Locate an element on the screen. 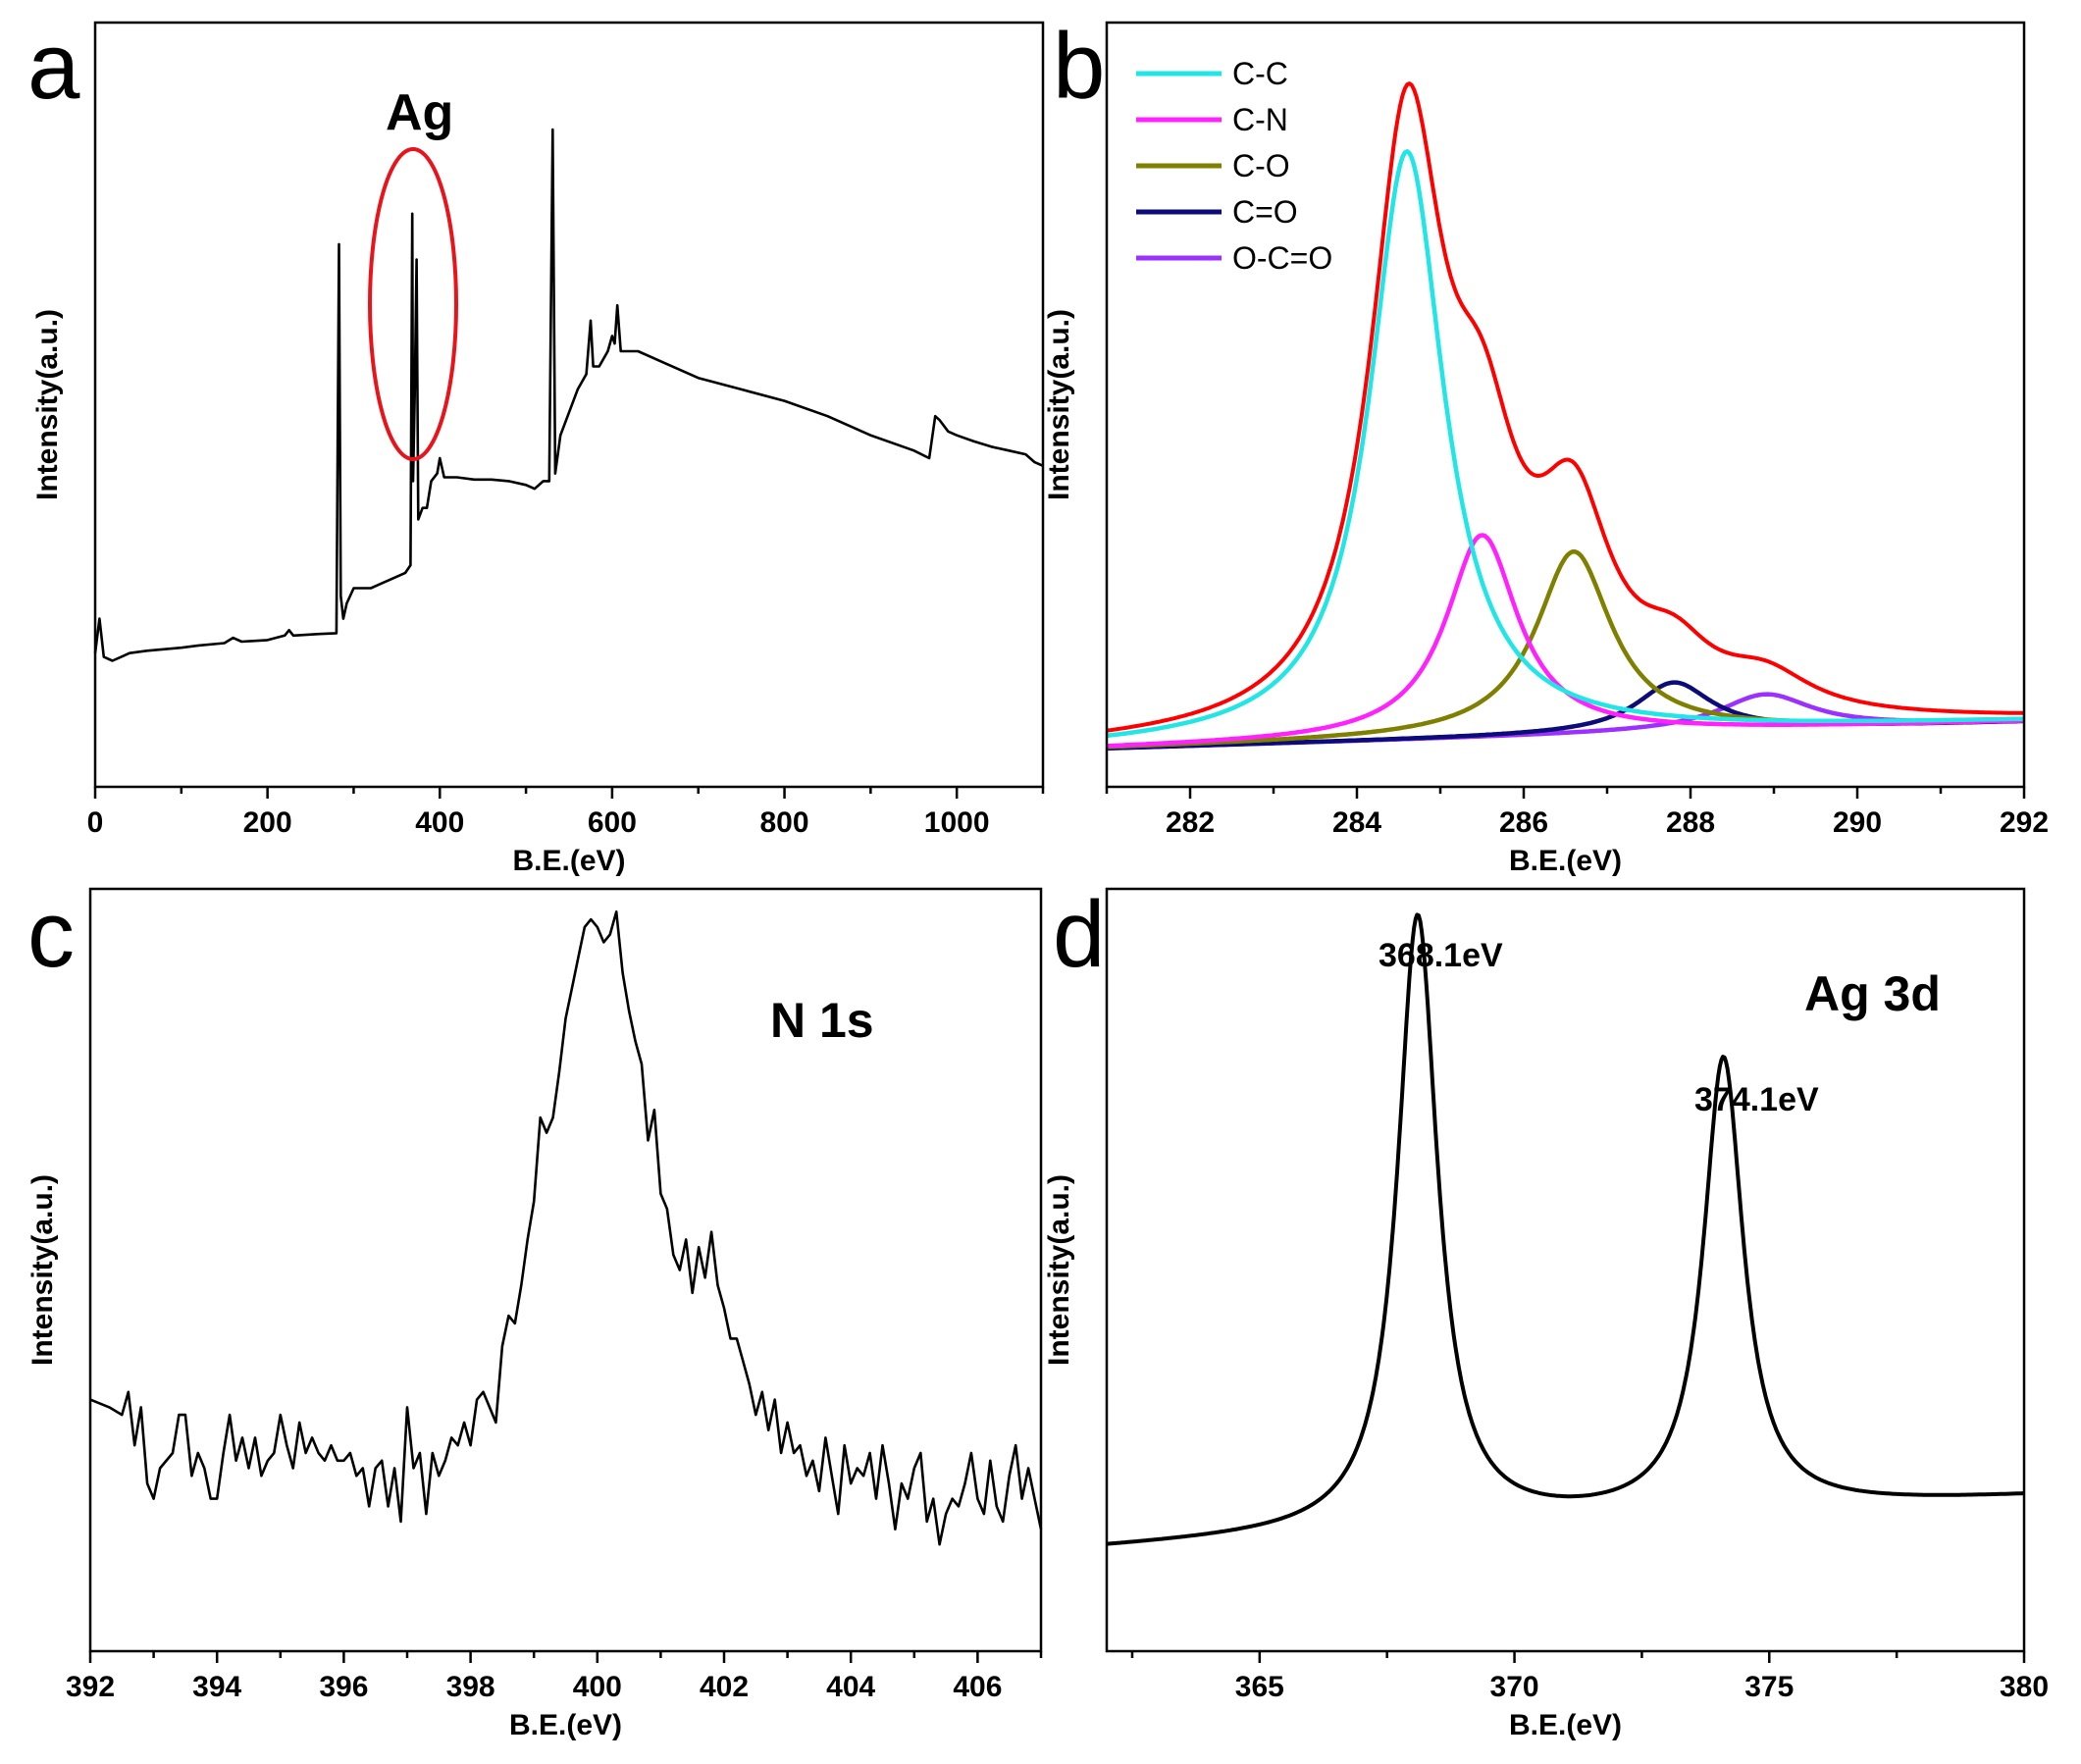 The width and height of the screenshot is (2081, 1764). x-tick-label: 380 is located at coordinates (2025, 1687).